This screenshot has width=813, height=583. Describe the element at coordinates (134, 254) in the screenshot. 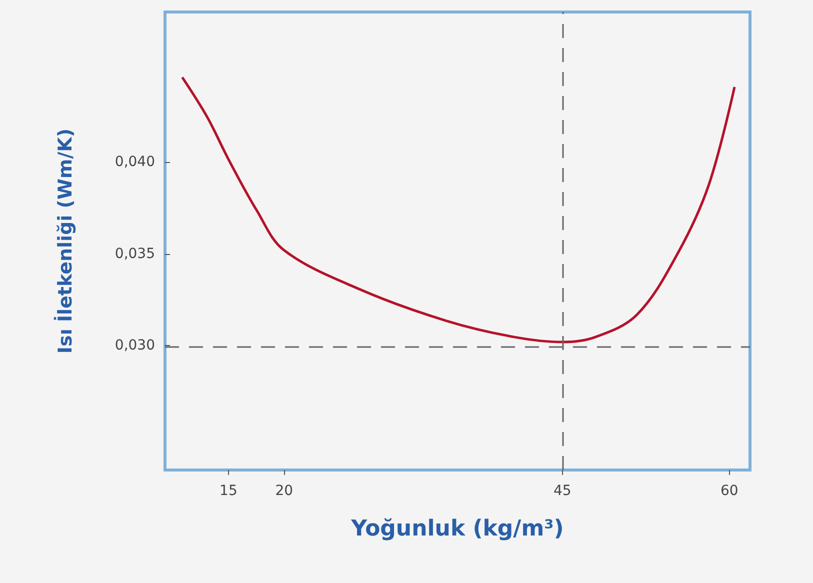

I see `y-tick-label: 0,035` at that location.